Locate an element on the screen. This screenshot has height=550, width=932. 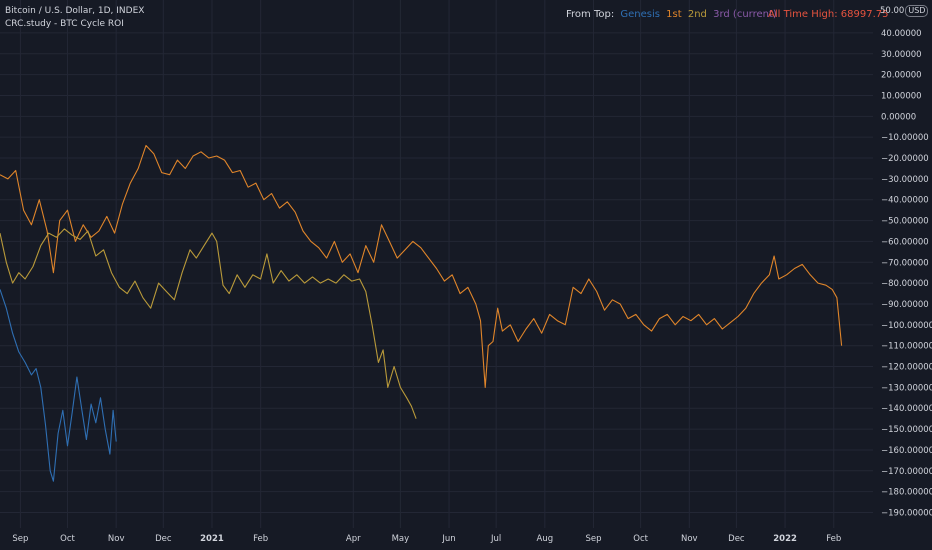
x-tick-label: 2021 is located at coordinates (212, 539).